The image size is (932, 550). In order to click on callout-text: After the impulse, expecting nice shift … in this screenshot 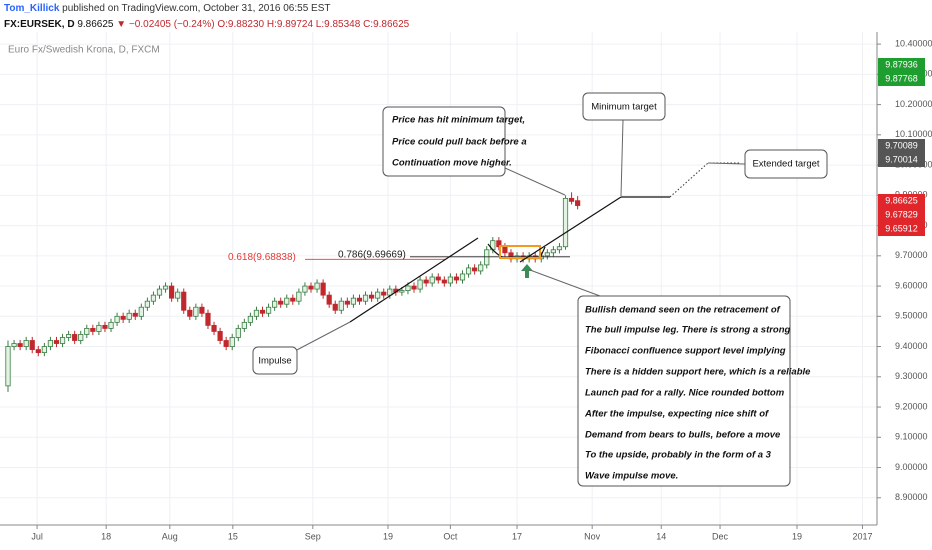, I will do `click(676, 414)`.